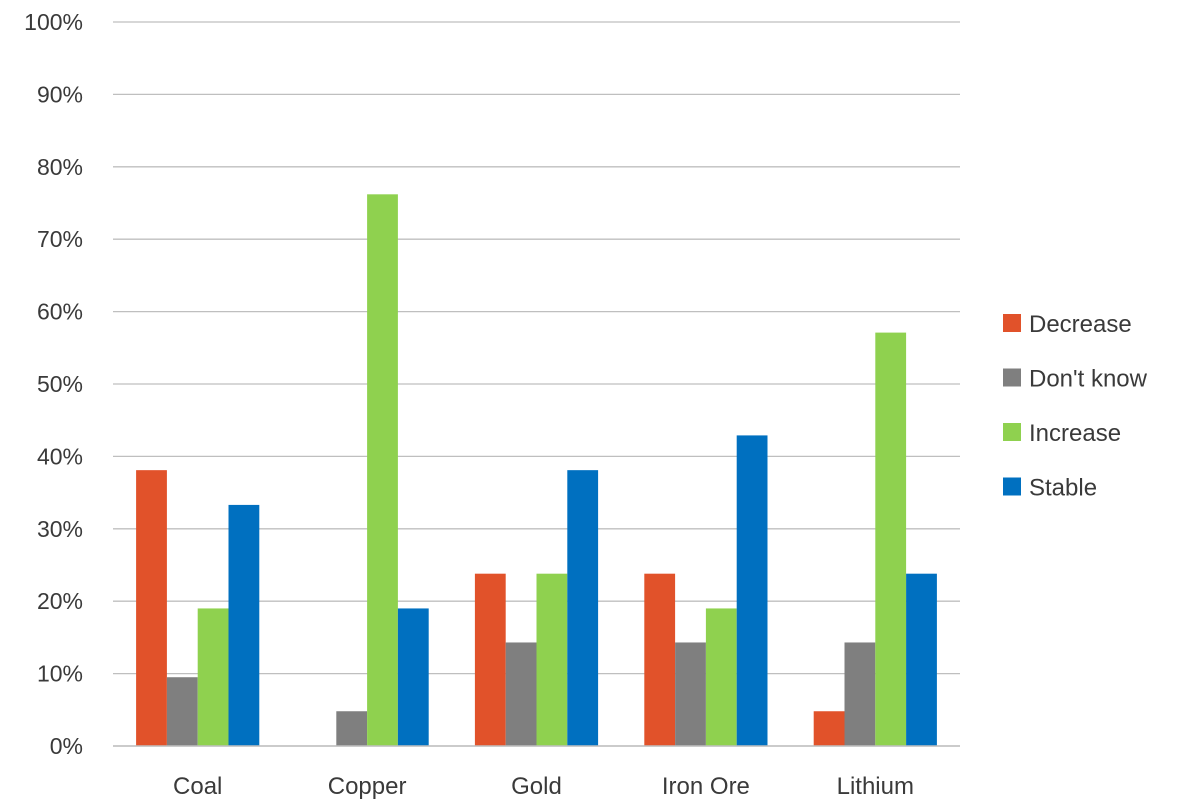  I want to click on y-tick-label: 70%, so click(60, 239).